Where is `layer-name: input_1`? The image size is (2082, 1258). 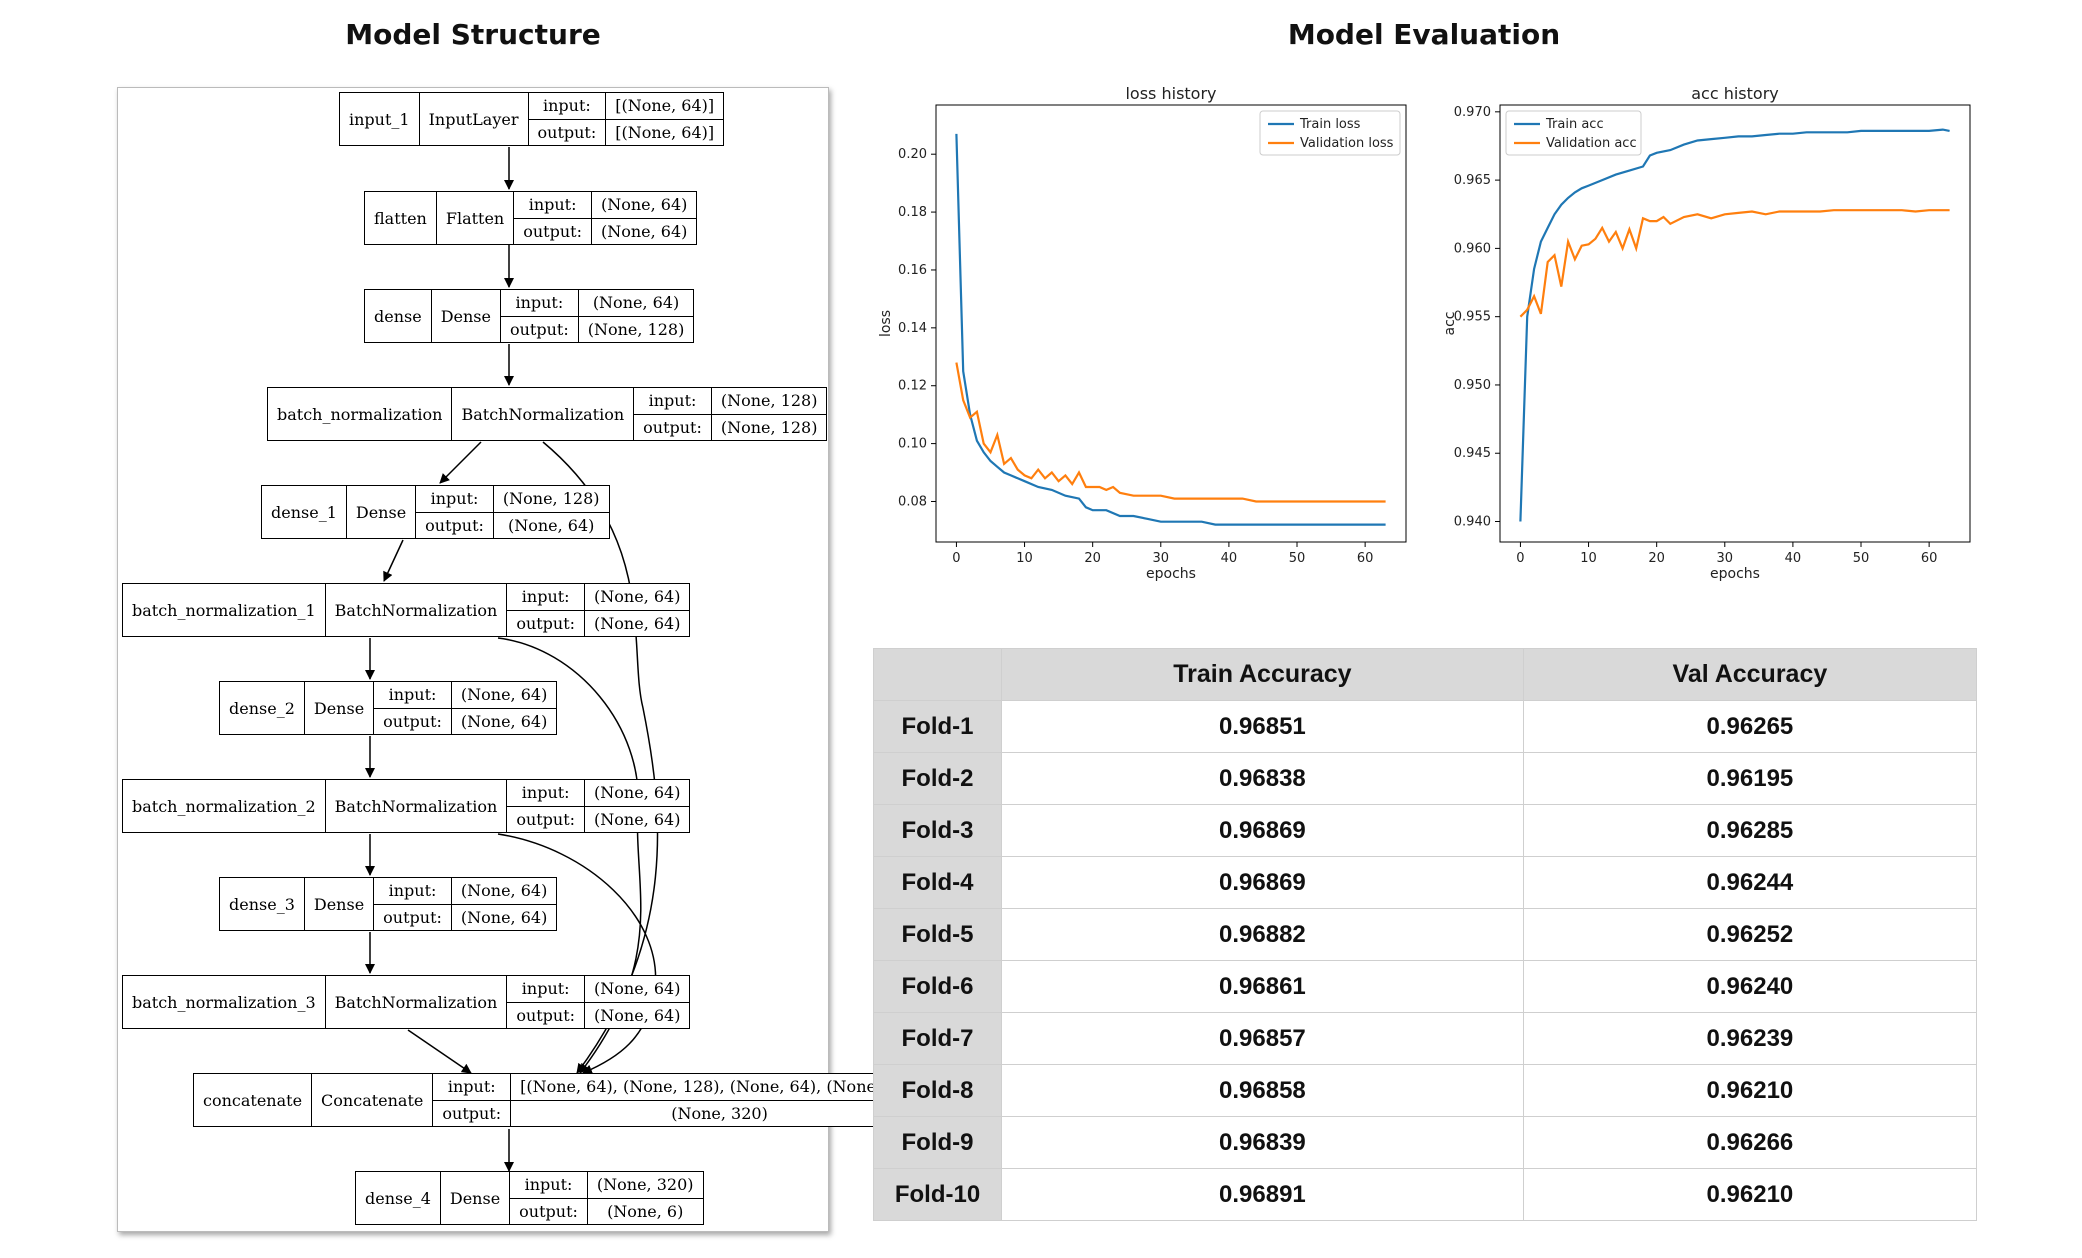
layer-name: input_1 is located at coordinates (380, 119).